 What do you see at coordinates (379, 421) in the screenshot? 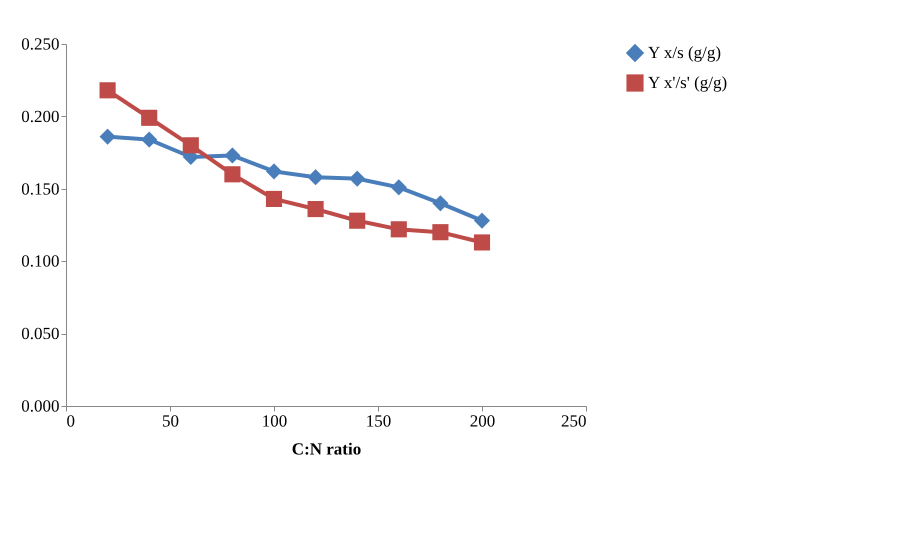
I see `x-tick-label: 150` at bounding box center [379, 421].